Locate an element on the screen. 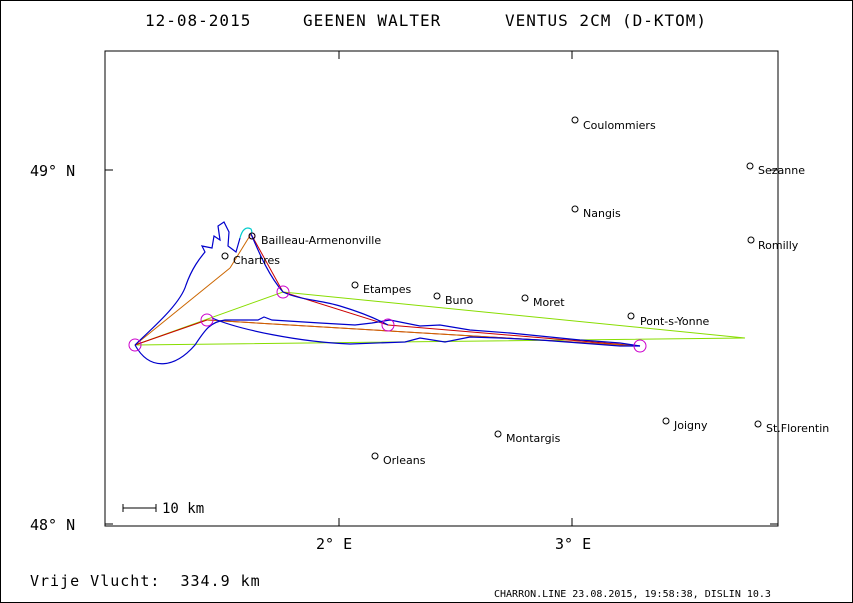  scale-label: 10 km is located at coordinates (183, 509).